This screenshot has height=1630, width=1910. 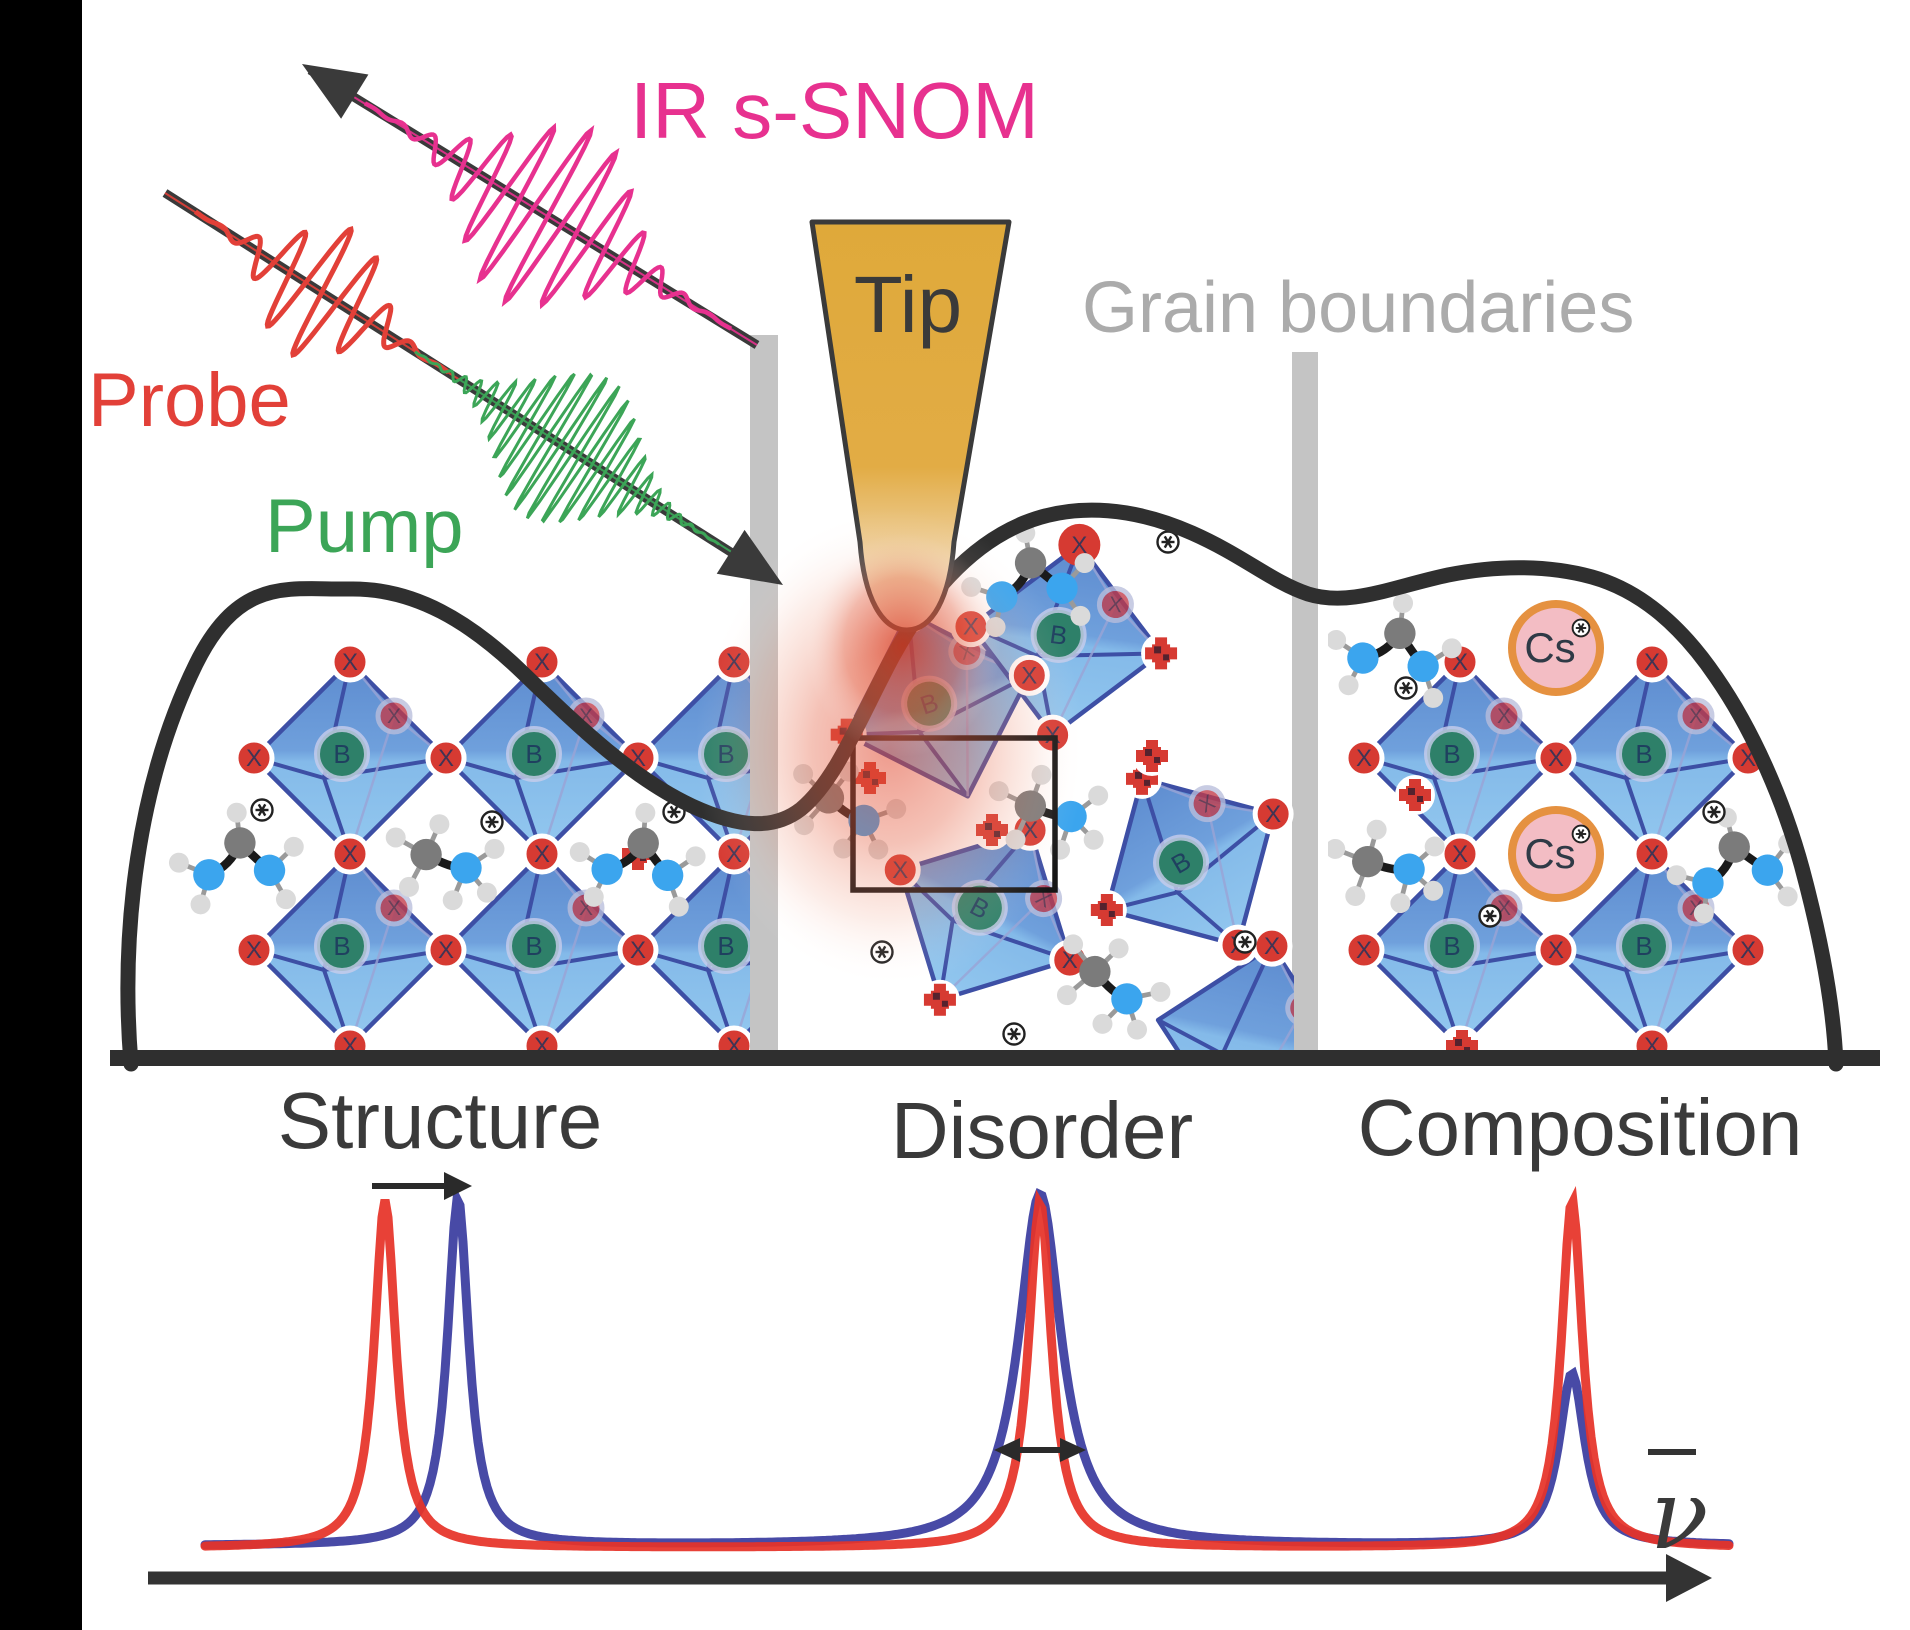 I want to click on ir-snom-label: IR s-SNOM, so click(x=834, y=110).